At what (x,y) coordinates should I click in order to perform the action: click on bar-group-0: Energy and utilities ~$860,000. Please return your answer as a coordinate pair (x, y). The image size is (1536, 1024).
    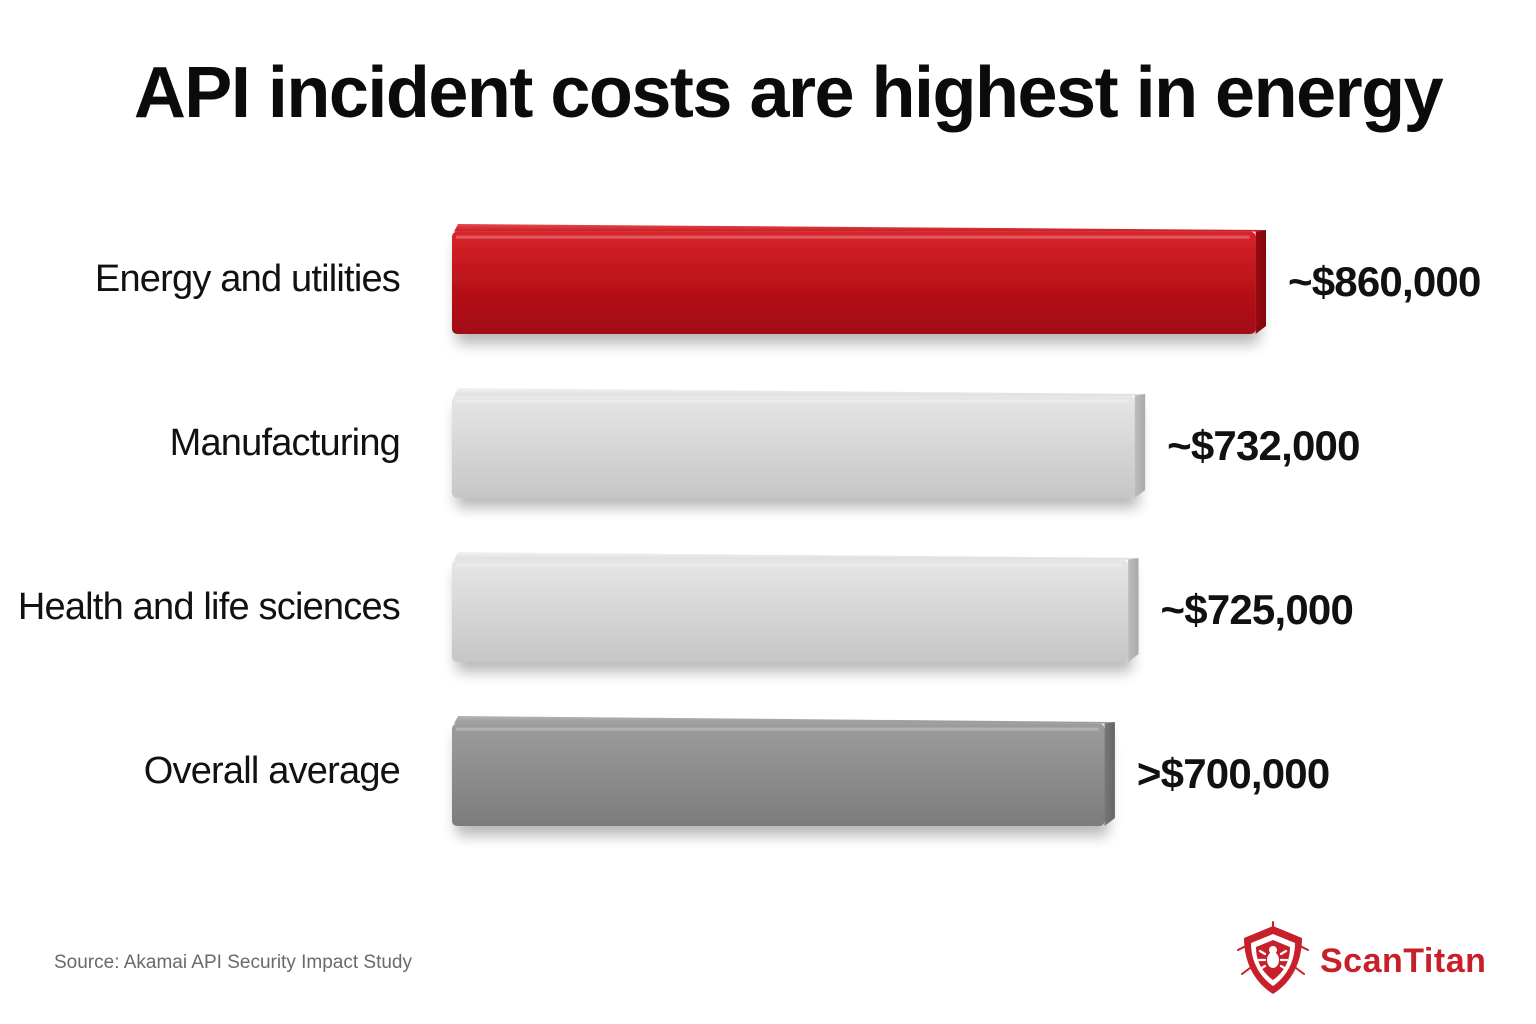
    Looking at the image, I should click on (788, 279).